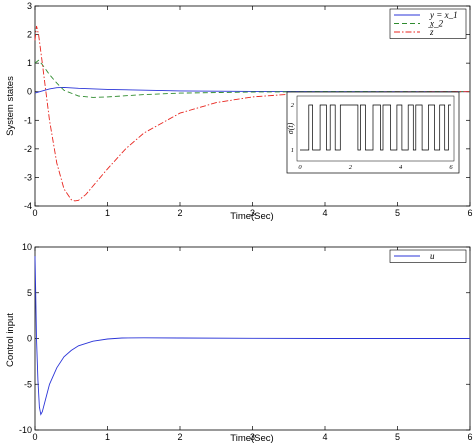  I want to click on inset-x-tick: 2, so click(351, 167).